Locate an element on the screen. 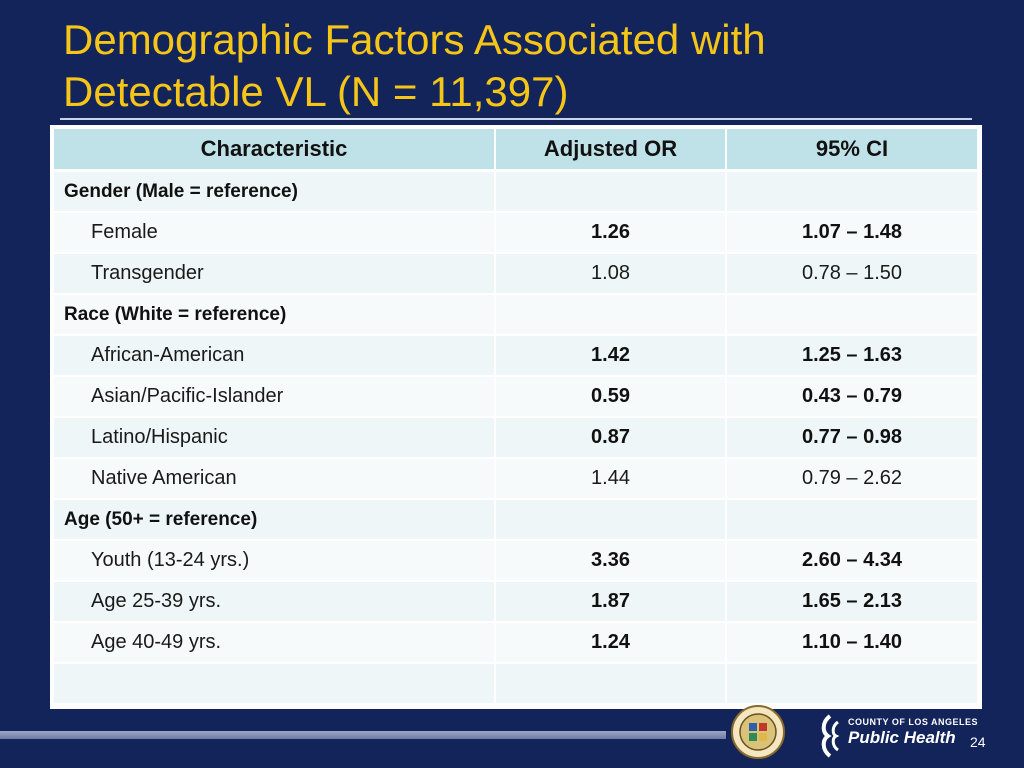 This screenshot has height=768, width=1024. table-row: Asian/Pacific-Islander 0.59 0.43 – 0.79 is located at coordinates (516, 397).